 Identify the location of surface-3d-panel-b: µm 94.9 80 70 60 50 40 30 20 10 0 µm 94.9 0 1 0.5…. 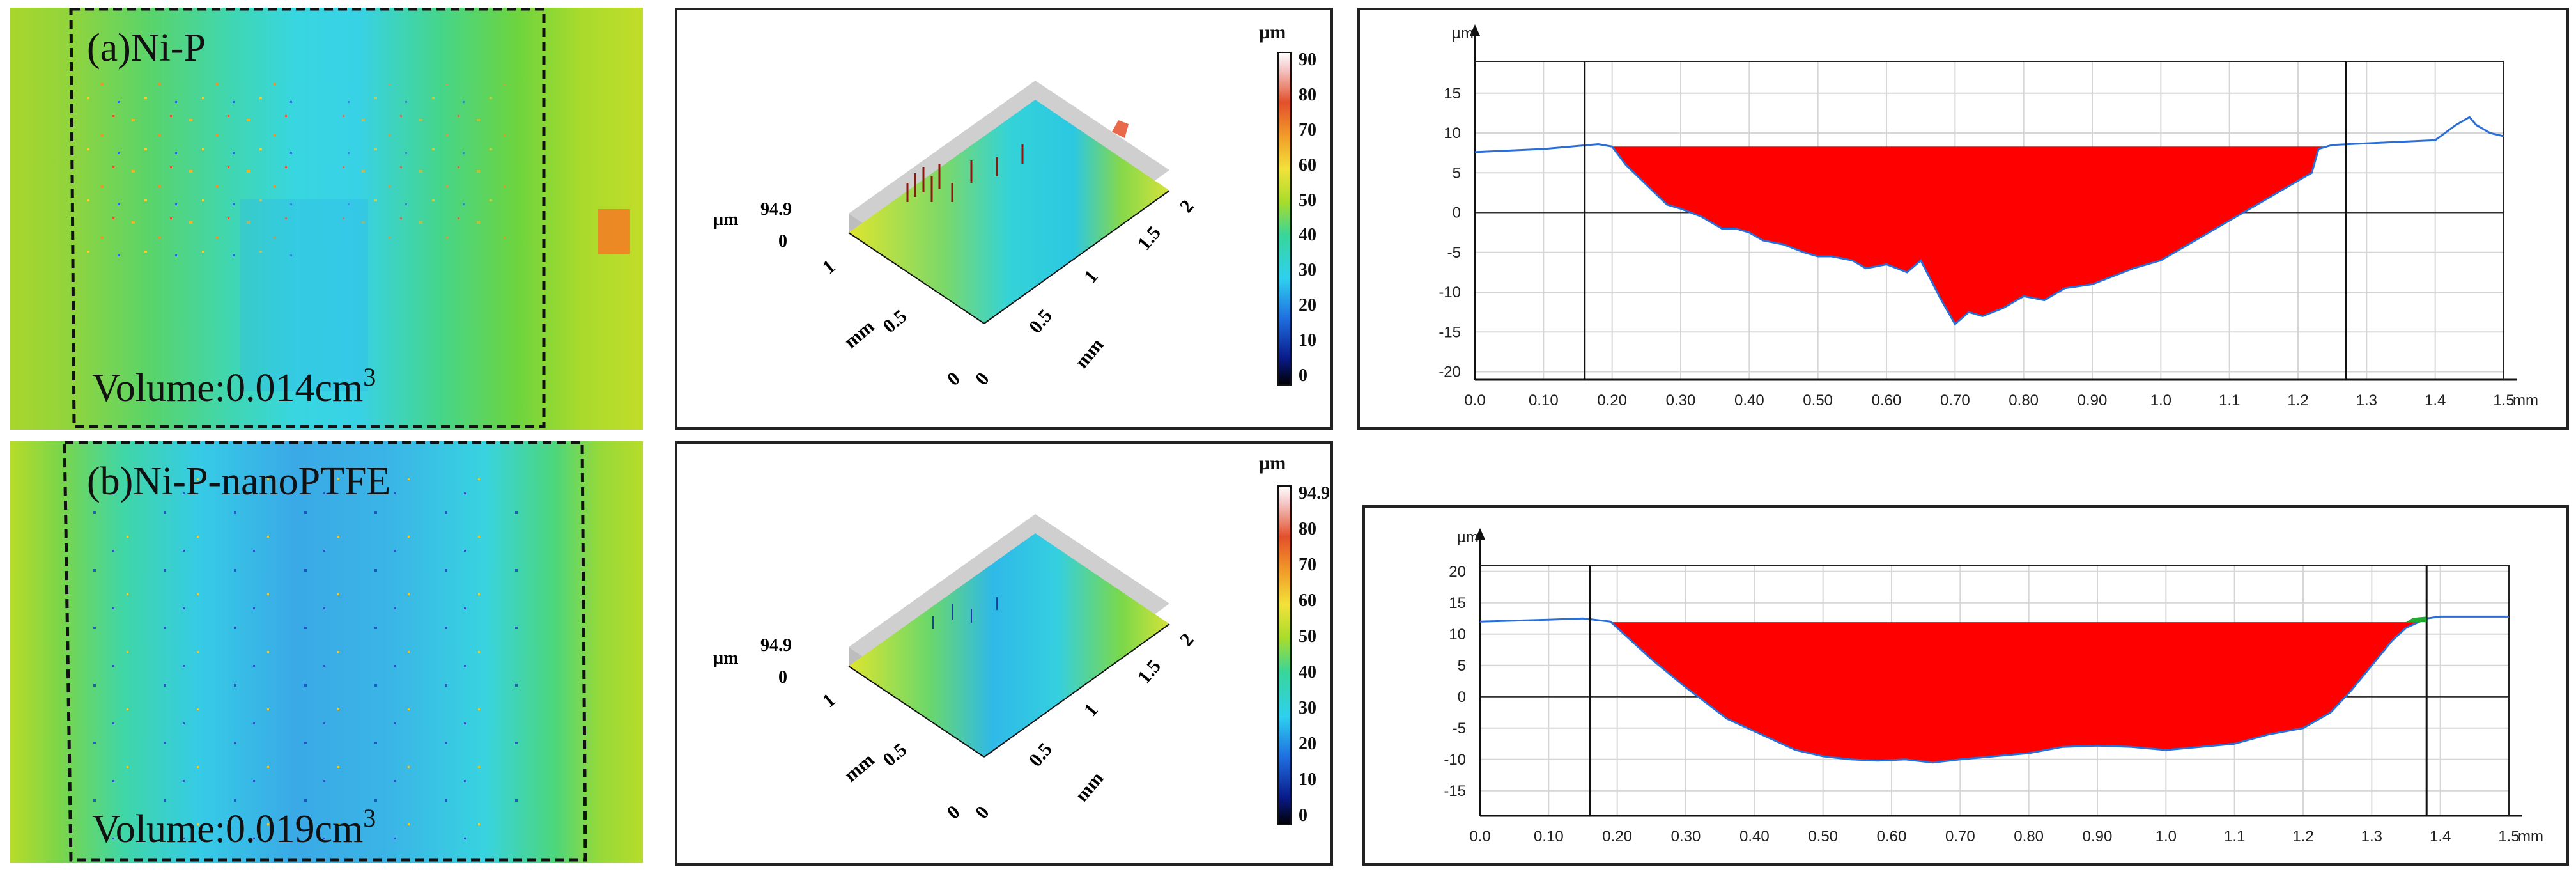
(1004, 653).